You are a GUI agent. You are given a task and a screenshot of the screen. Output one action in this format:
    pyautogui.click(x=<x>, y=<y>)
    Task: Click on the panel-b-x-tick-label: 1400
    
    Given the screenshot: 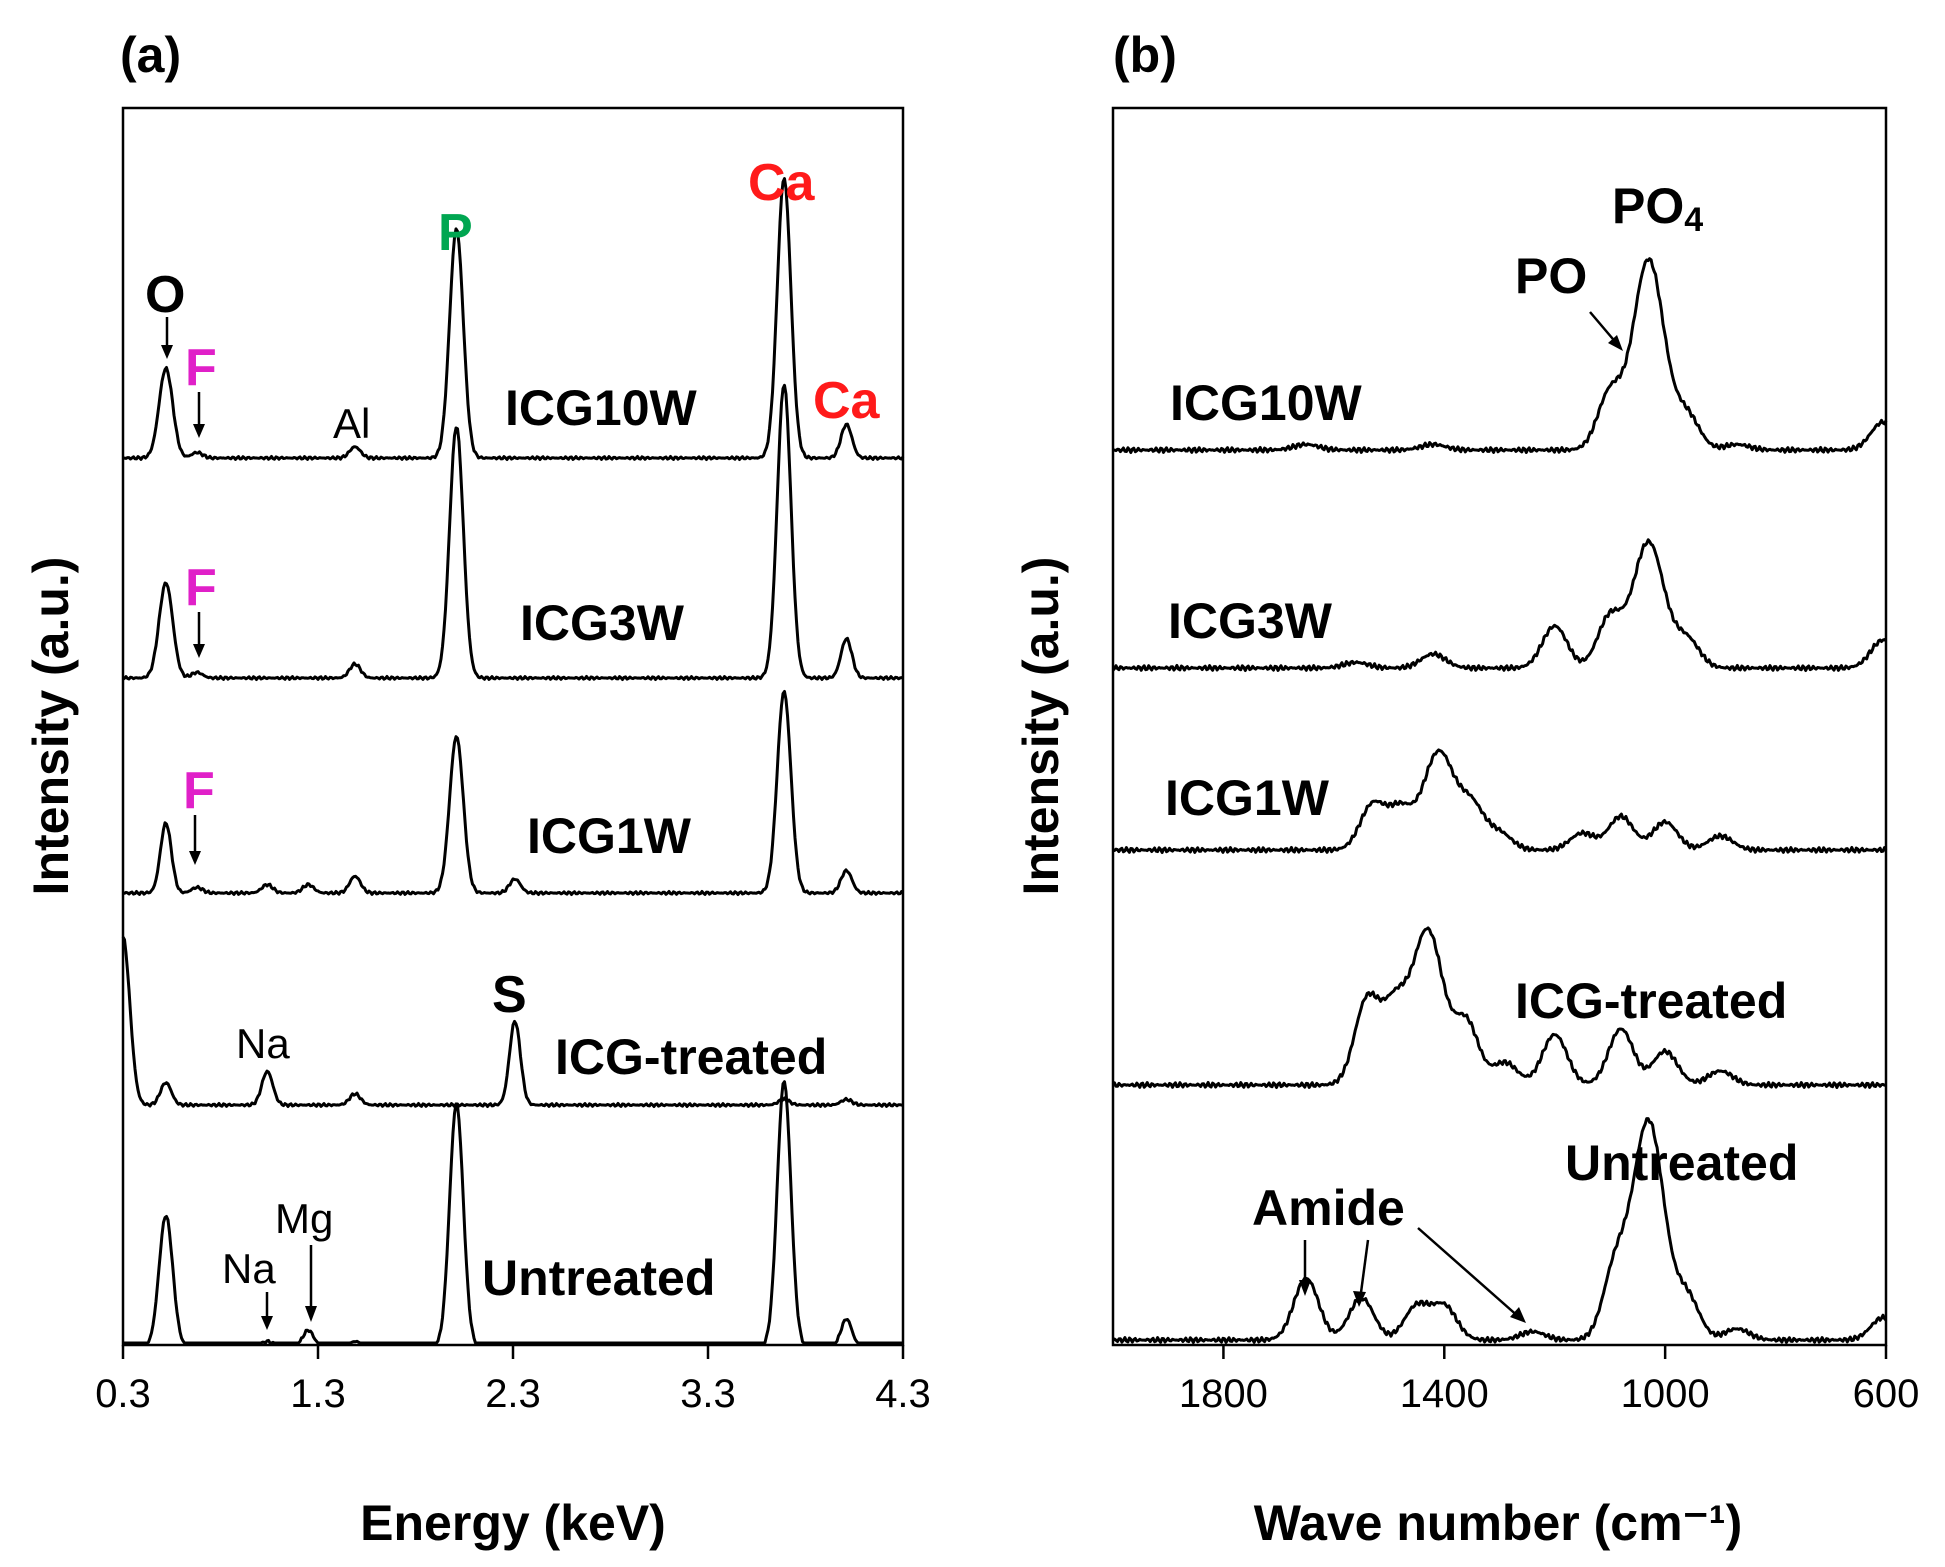 What is the action you would take?
    pyautogui.click(x=1444, y=1394)
    